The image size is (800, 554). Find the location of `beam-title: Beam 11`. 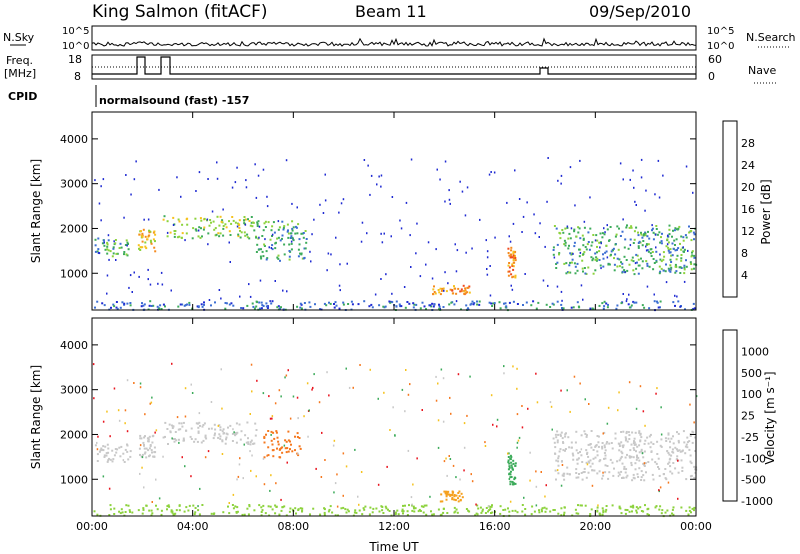

beam-title: Beam 11 is located at coordinates (391, 11).